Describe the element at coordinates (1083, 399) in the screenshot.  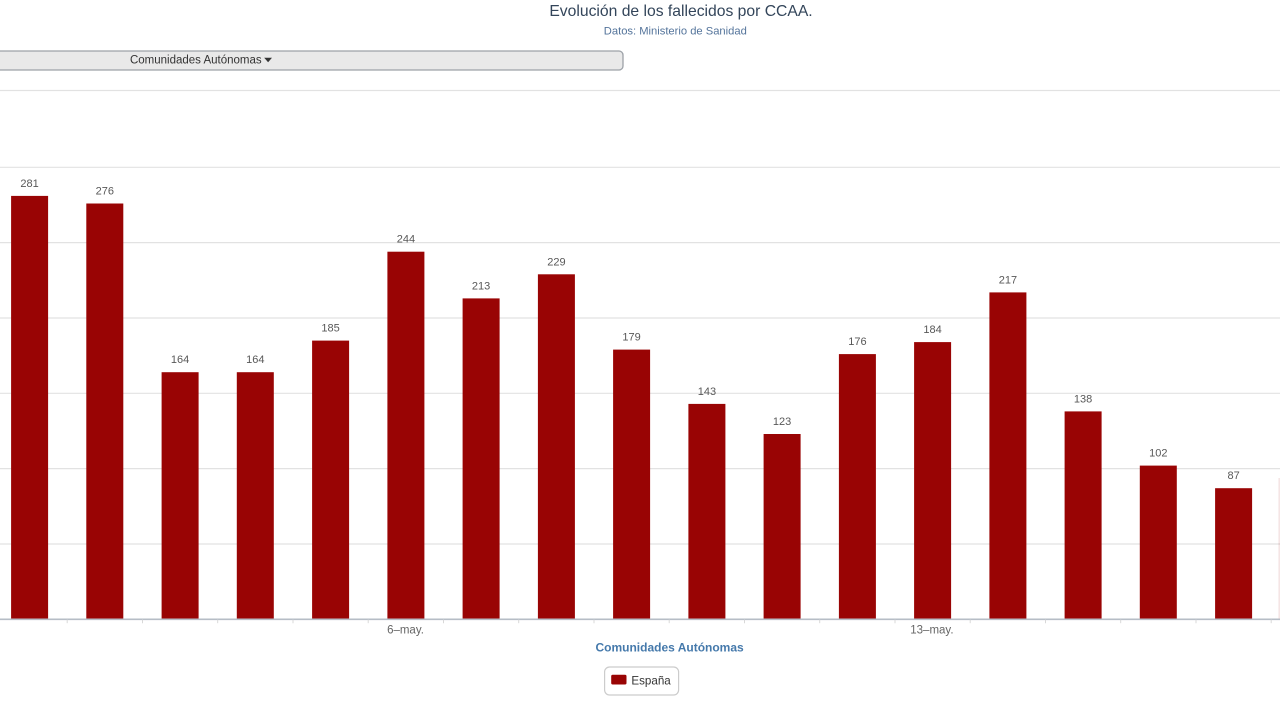
I see `svg-text: 138` at that location.